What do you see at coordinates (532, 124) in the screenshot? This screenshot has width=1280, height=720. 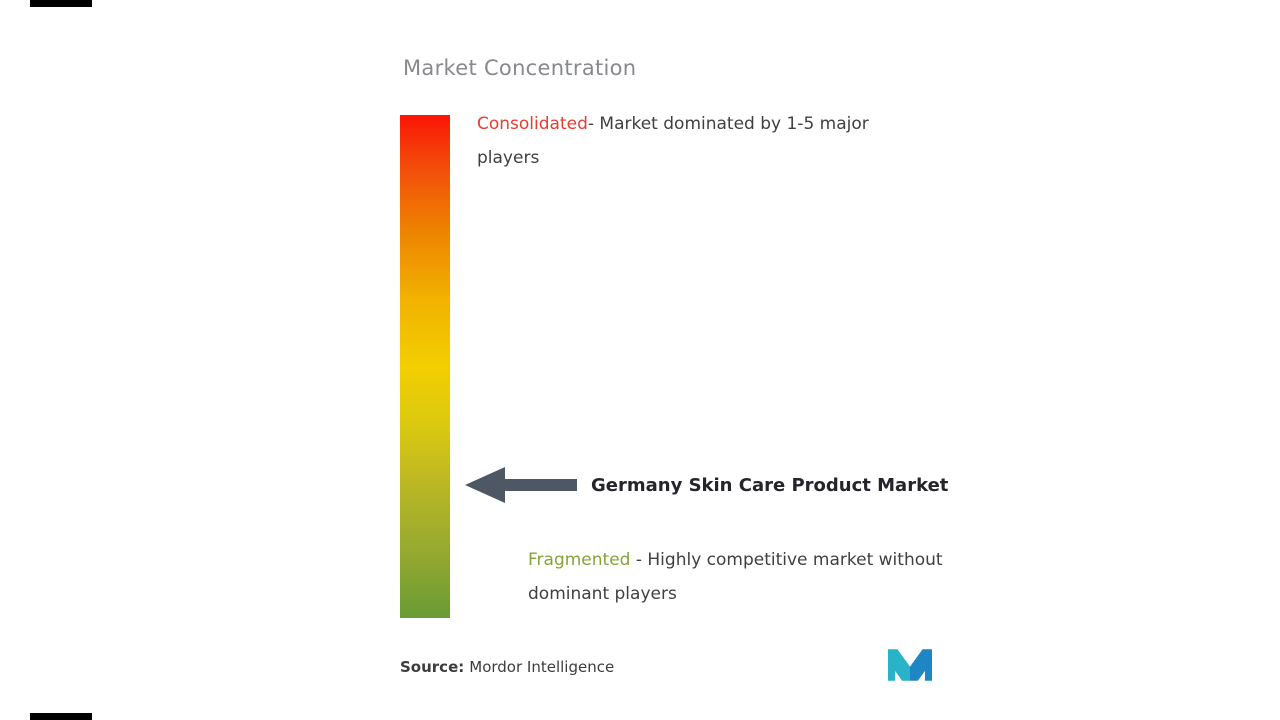 I see `consolidated-label: Consolidated` at bounding box center [532, 124].